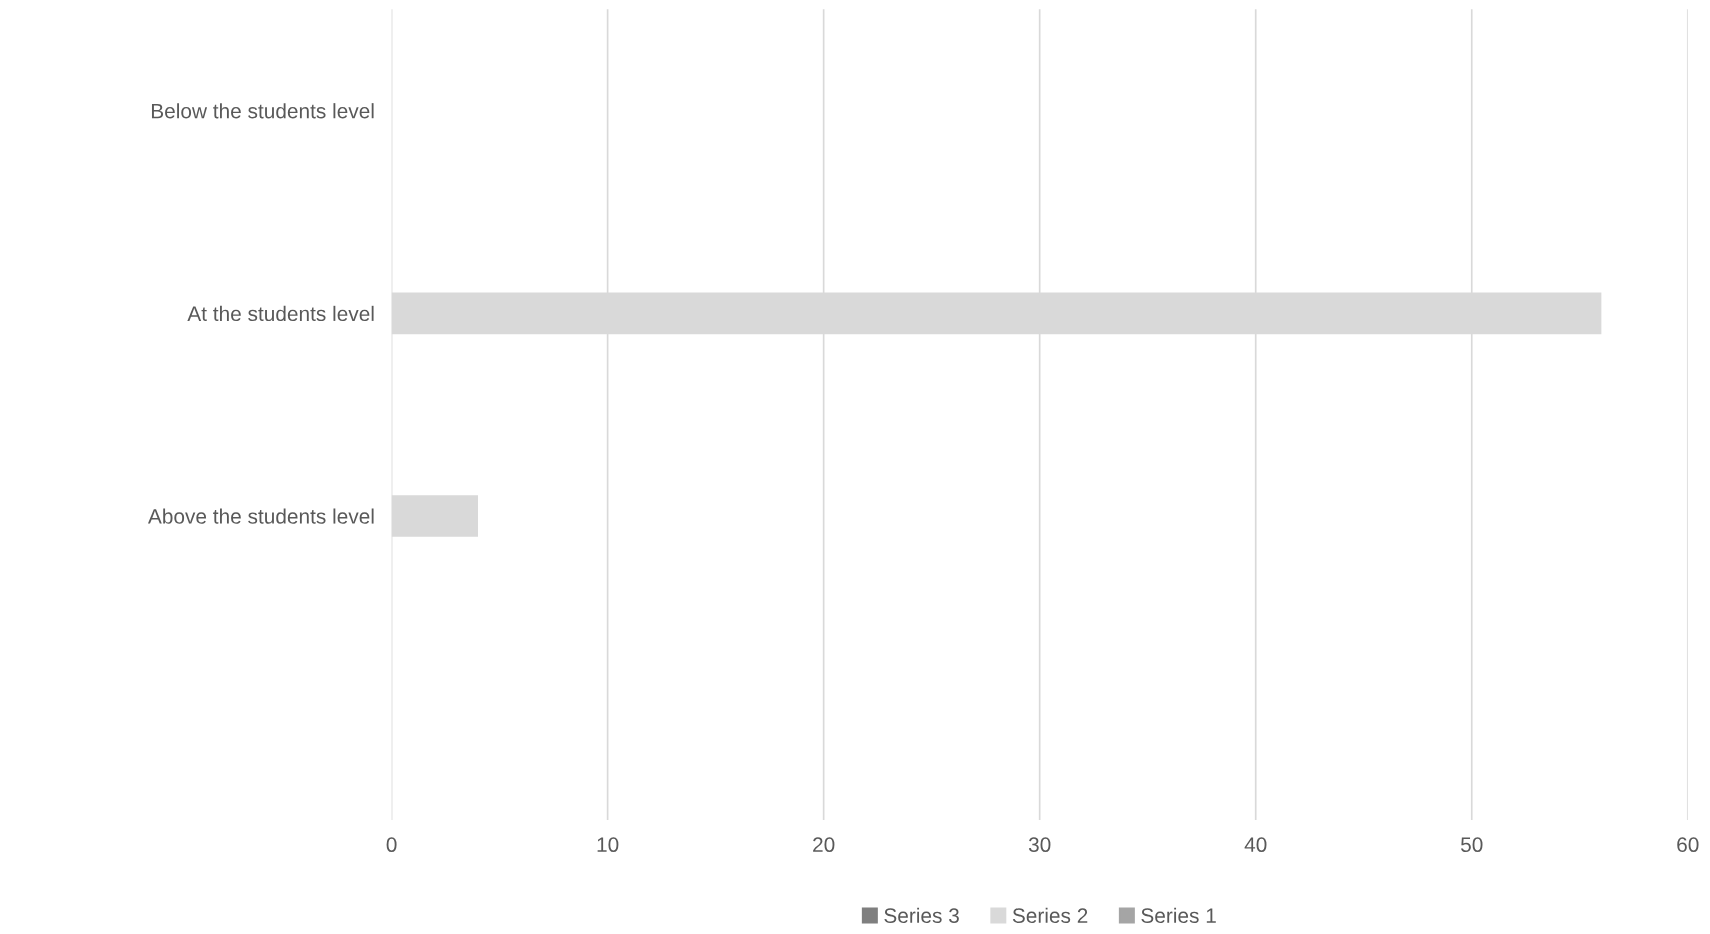 This screenshot has width=1710, height=934. Describe the element at coordinates (824, 845) in the screenshot. I see `x-tick-label: 20` at that location.